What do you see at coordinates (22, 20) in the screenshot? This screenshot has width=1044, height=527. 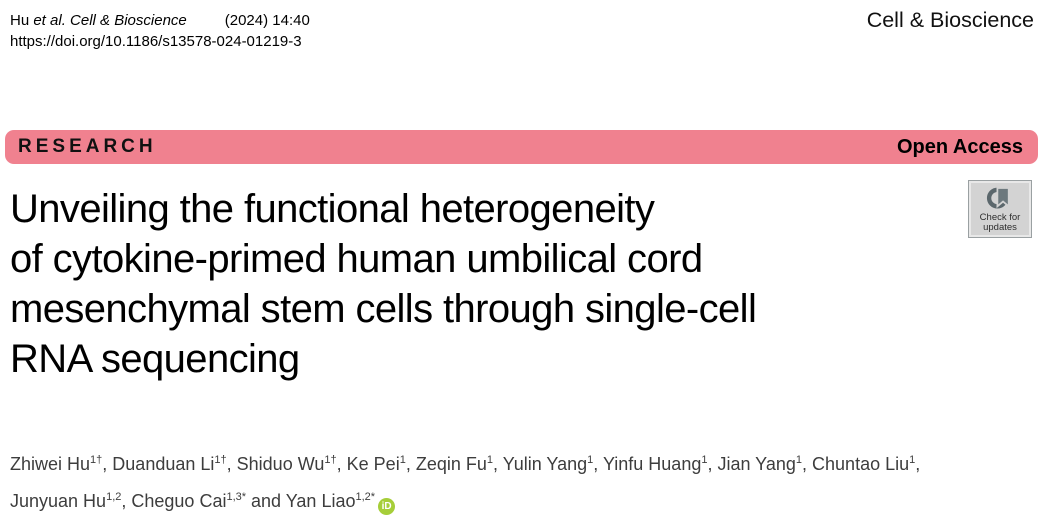 I see `citation-author: Hu` at bounding box center [22, 20].